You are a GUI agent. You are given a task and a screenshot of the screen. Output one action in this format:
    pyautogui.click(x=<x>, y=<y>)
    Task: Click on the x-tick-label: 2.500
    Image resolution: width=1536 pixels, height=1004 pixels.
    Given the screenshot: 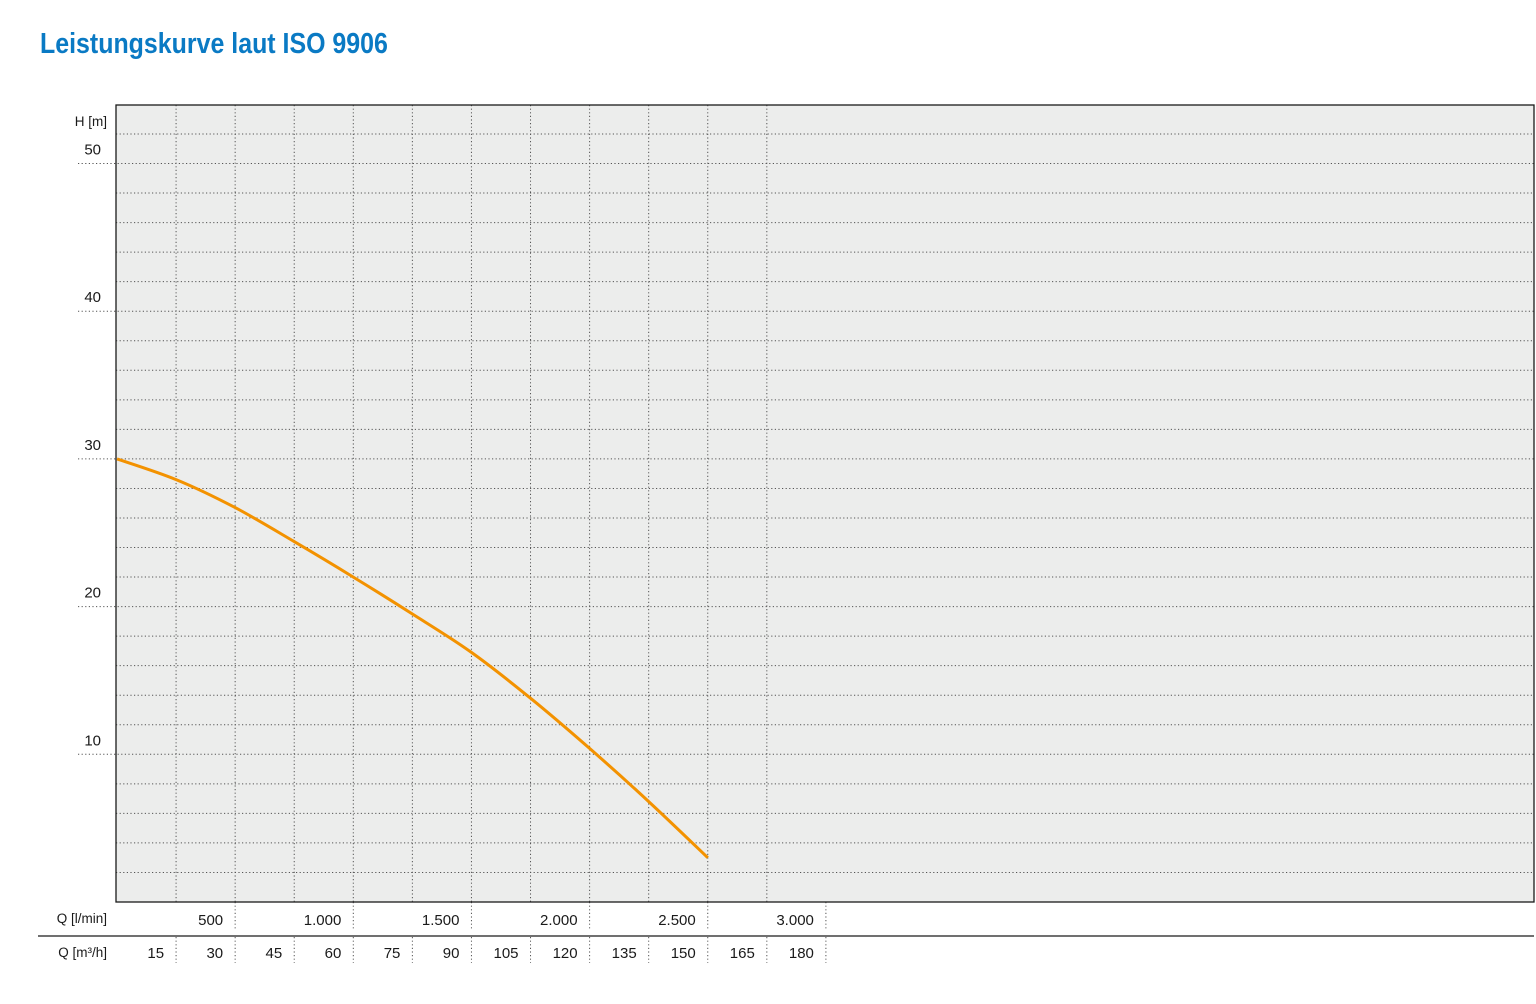 What is the action you would take?
    pyautogui.click(x=677, y=920)
    